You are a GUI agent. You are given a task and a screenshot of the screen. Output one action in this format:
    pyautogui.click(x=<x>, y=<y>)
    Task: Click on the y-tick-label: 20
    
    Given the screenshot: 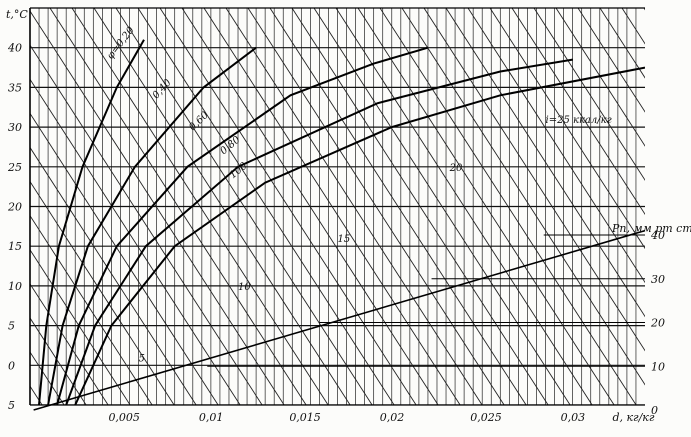 What is the action you would take?
    pyautogui.click(x=14, y=207)
    